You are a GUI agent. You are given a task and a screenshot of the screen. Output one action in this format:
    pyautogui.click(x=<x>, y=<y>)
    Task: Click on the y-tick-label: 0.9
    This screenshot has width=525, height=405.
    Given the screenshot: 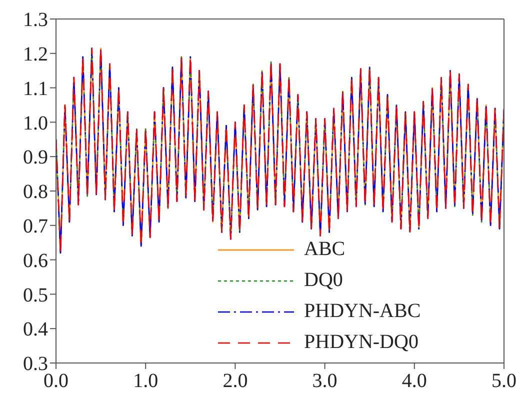 What is the action you would take?
    pyautogui.click(x=35, y=157)
    